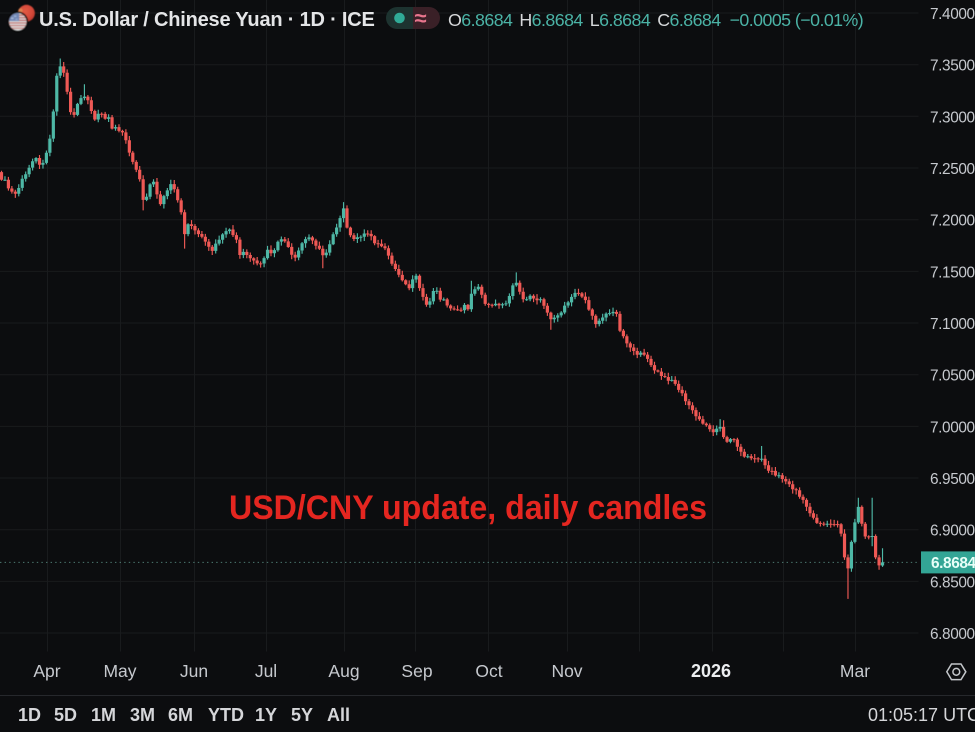  What do you see at coordinates (952, 634) in the screenshot?
I see `svg-text: 6.8000` at bounding box center [952, 634].